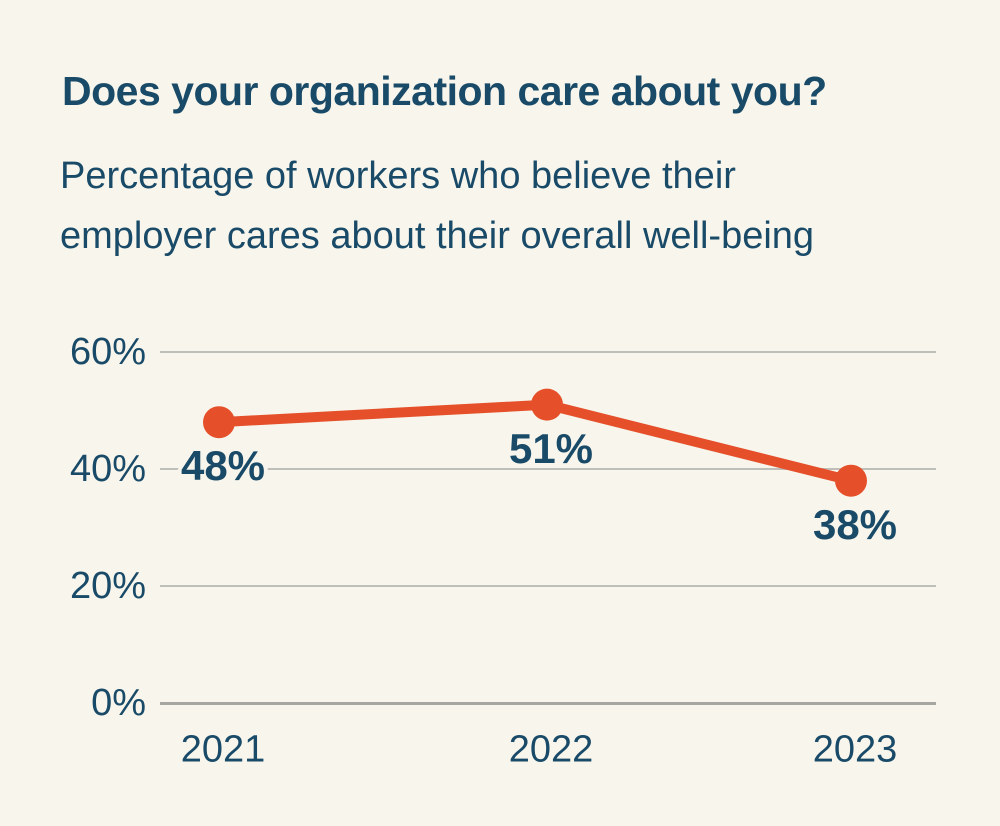  I want to click on data-point-marker-2021, so click(219, 422).